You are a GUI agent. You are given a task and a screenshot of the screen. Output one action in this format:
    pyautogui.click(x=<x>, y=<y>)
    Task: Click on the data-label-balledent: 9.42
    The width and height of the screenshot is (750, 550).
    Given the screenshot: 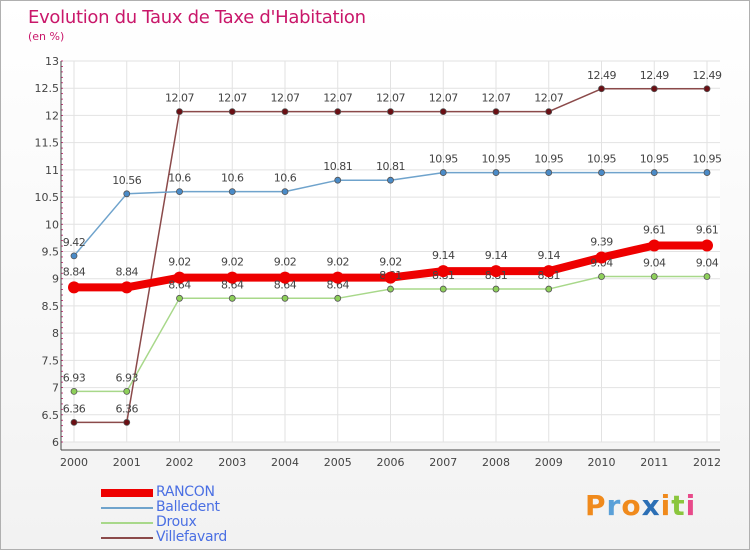 What is the action you would take?
    pyautogui.click(x=74, y=242)
    